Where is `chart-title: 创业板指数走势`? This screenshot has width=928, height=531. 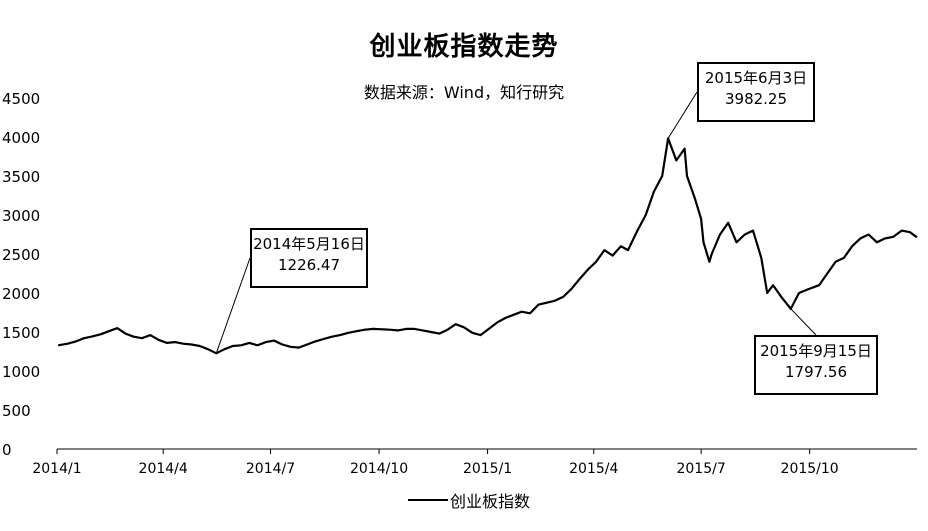 chart-title: 创业板指数走势 is located at coordinates (464, 47).